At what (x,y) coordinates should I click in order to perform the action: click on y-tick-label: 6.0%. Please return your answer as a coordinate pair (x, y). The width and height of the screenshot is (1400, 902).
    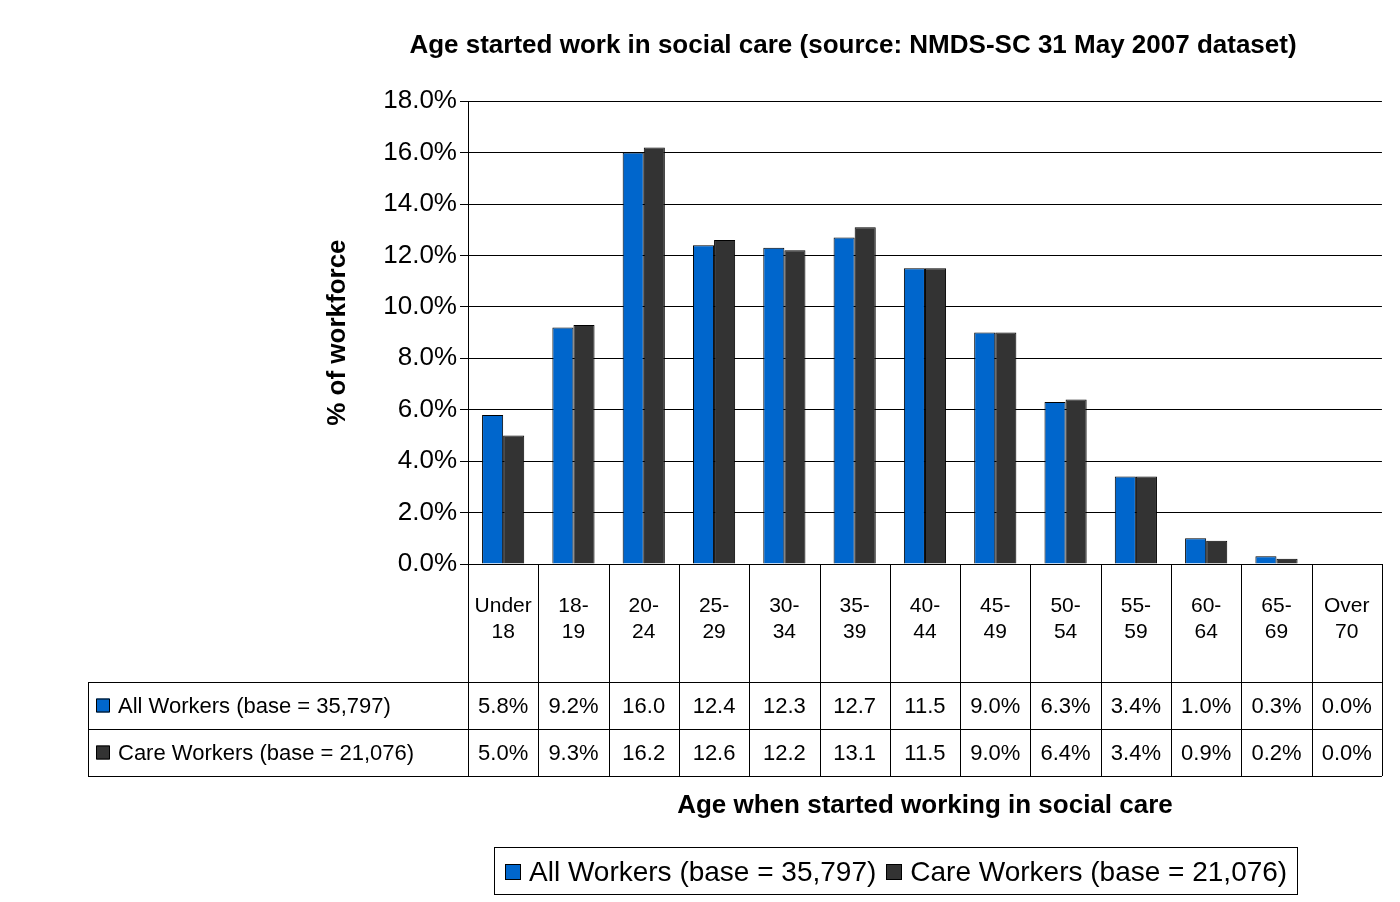
    Looking at the image, I should click on (427, 407).